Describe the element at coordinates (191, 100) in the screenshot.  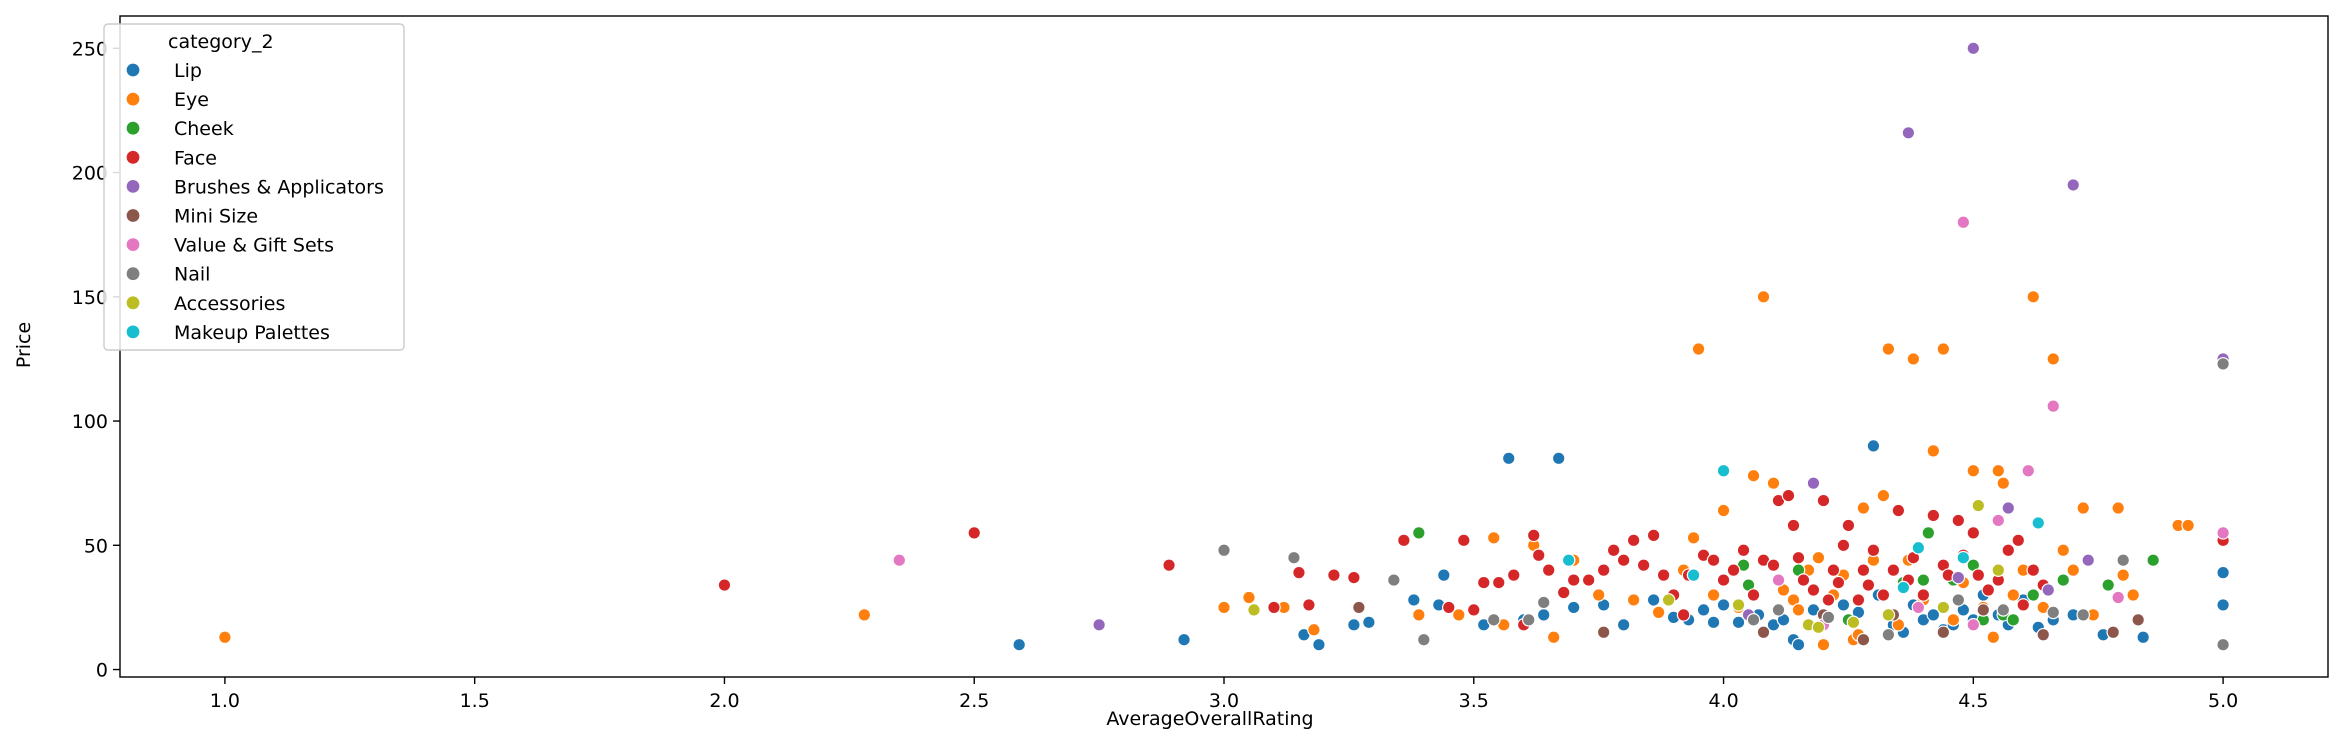
I see `legend-label-eye: Eye` at that location.